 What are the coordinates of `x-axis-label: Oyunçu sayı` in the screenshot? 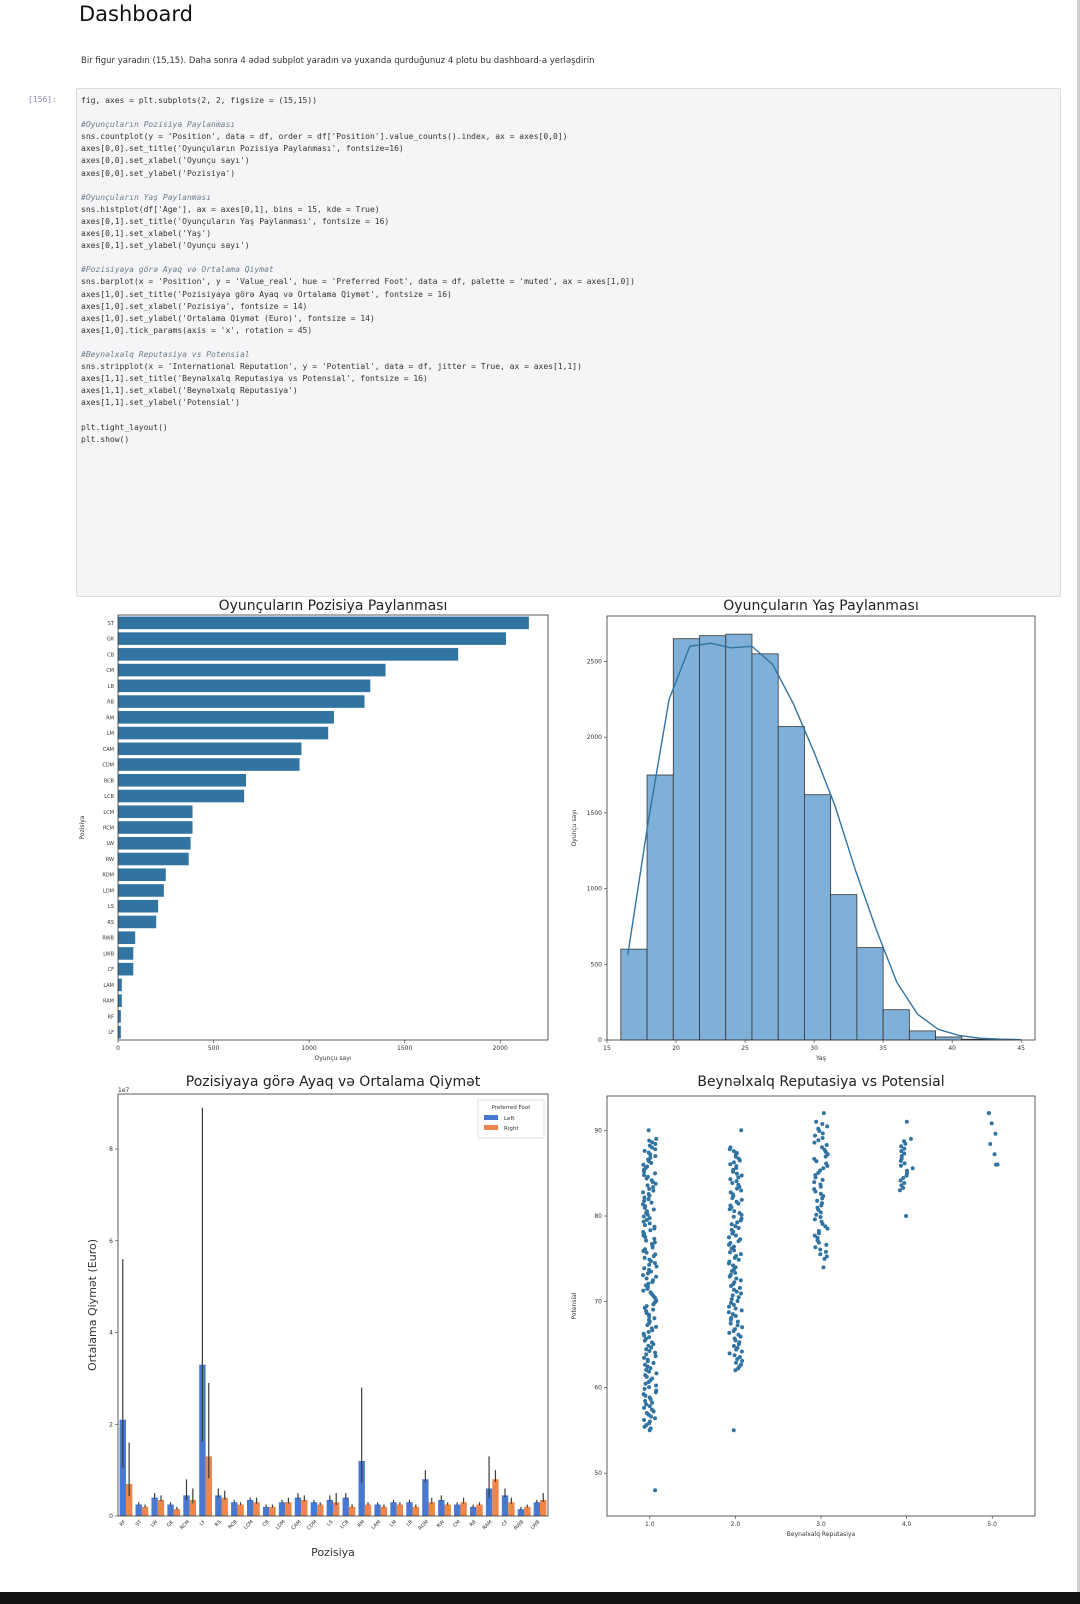 It's located at (333, 1058).